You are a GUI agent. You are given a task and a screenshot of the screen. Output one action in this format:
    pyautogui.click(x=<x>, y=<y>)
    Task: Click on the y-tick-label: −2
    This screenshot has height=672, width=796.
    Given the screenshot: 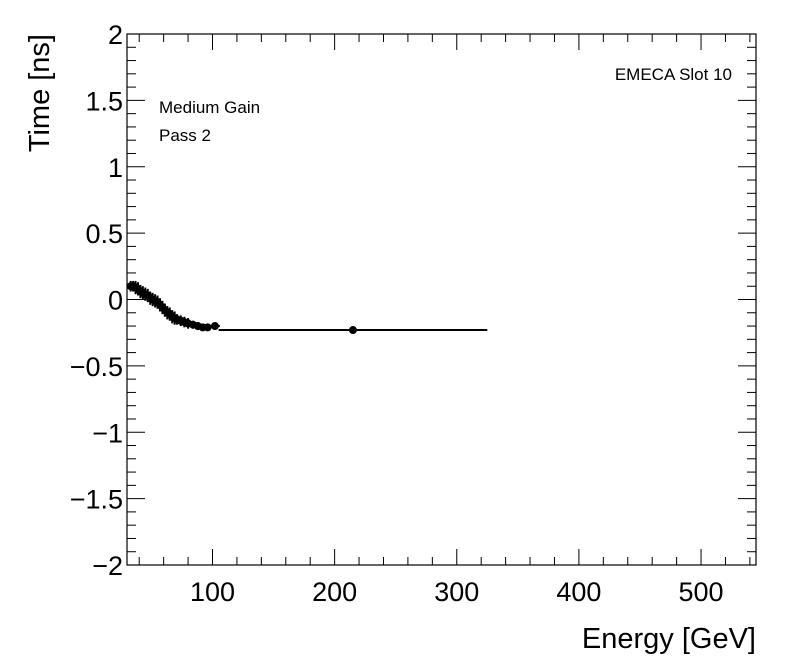 What is the action you would take?
    pyautogui.click(x=107, y=566)
    